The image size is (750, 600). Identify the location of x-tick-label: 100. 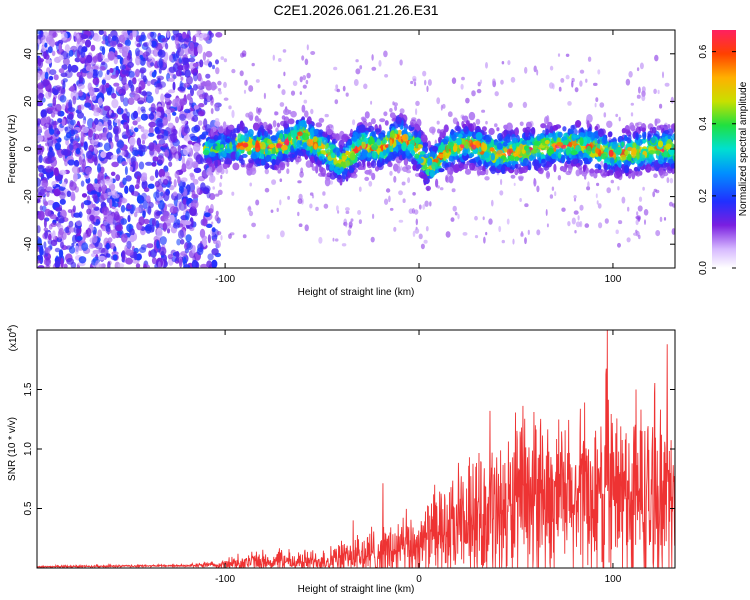
(613, 579).